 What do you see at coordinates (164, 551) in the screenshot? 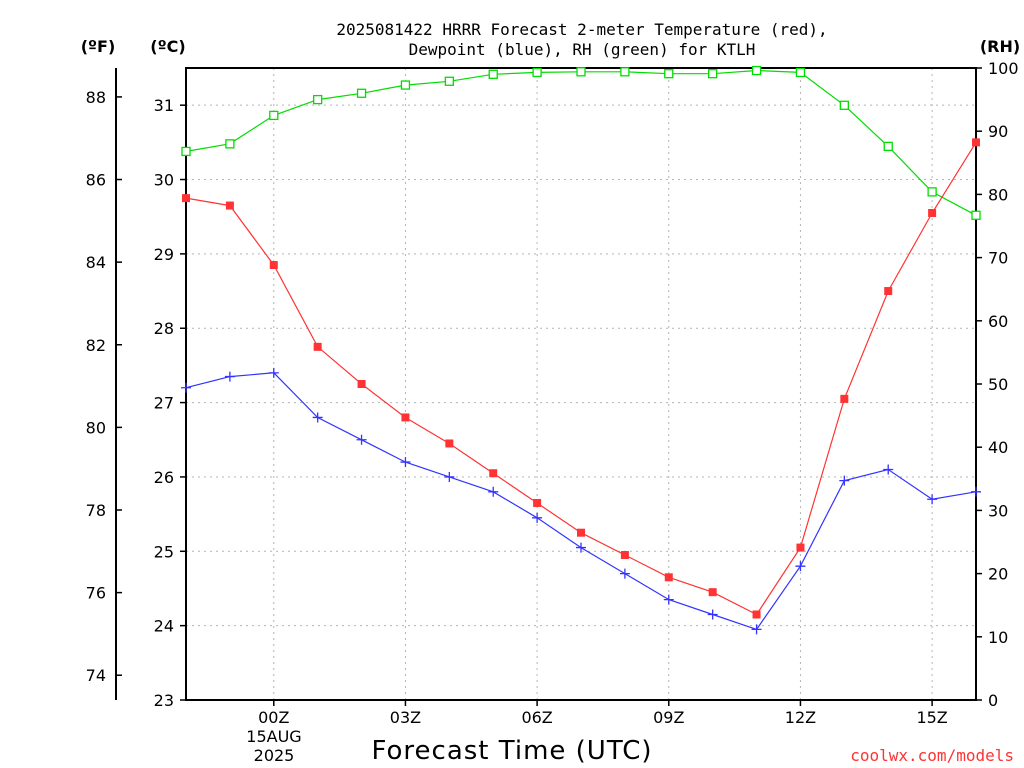
I see `celsius-tick-label: 25` at bounding box center [164, 551].